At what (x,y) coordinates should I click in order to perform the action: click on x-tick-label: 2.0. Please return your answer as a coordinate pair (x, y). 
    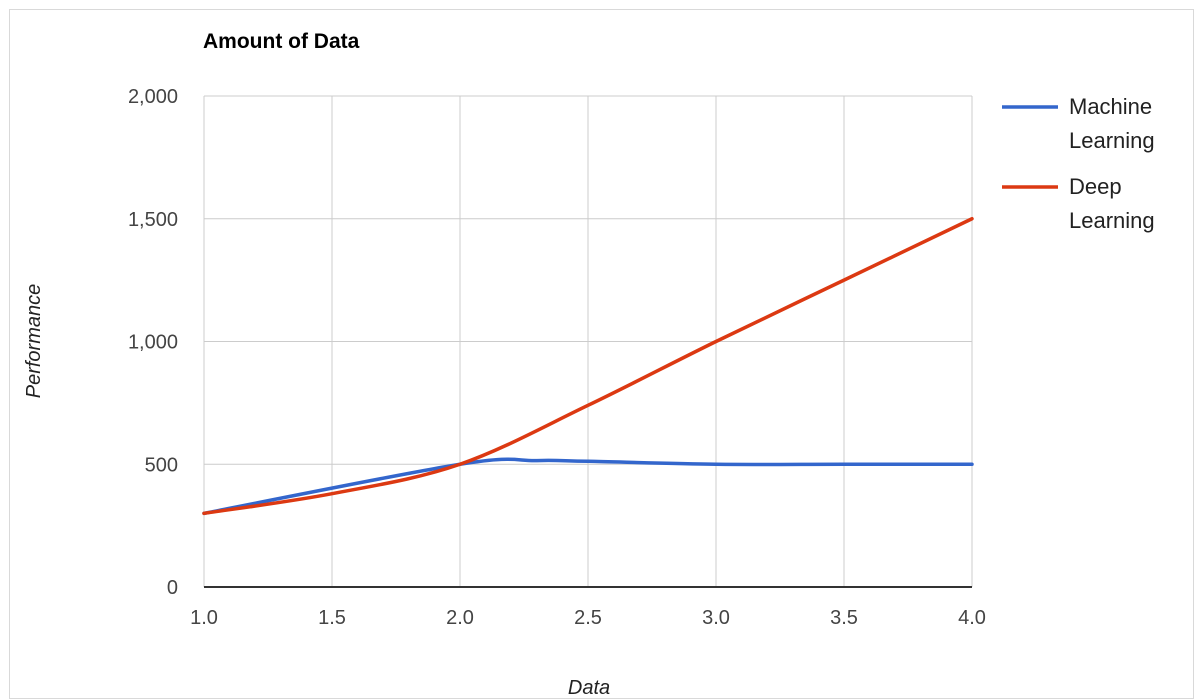
    Looking at the image, I should click on (460, 618).